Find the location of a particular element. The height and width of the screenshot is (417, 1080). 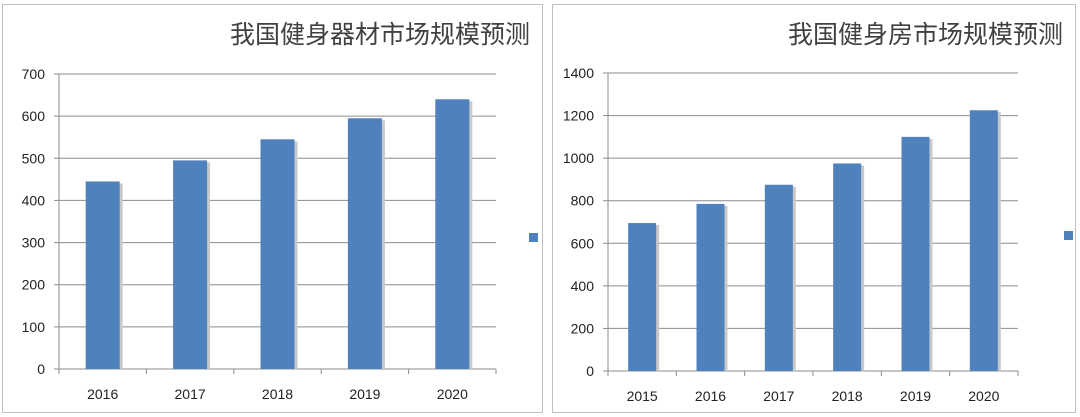

y-tick-label: 300 is located at coordinates (34, 243).